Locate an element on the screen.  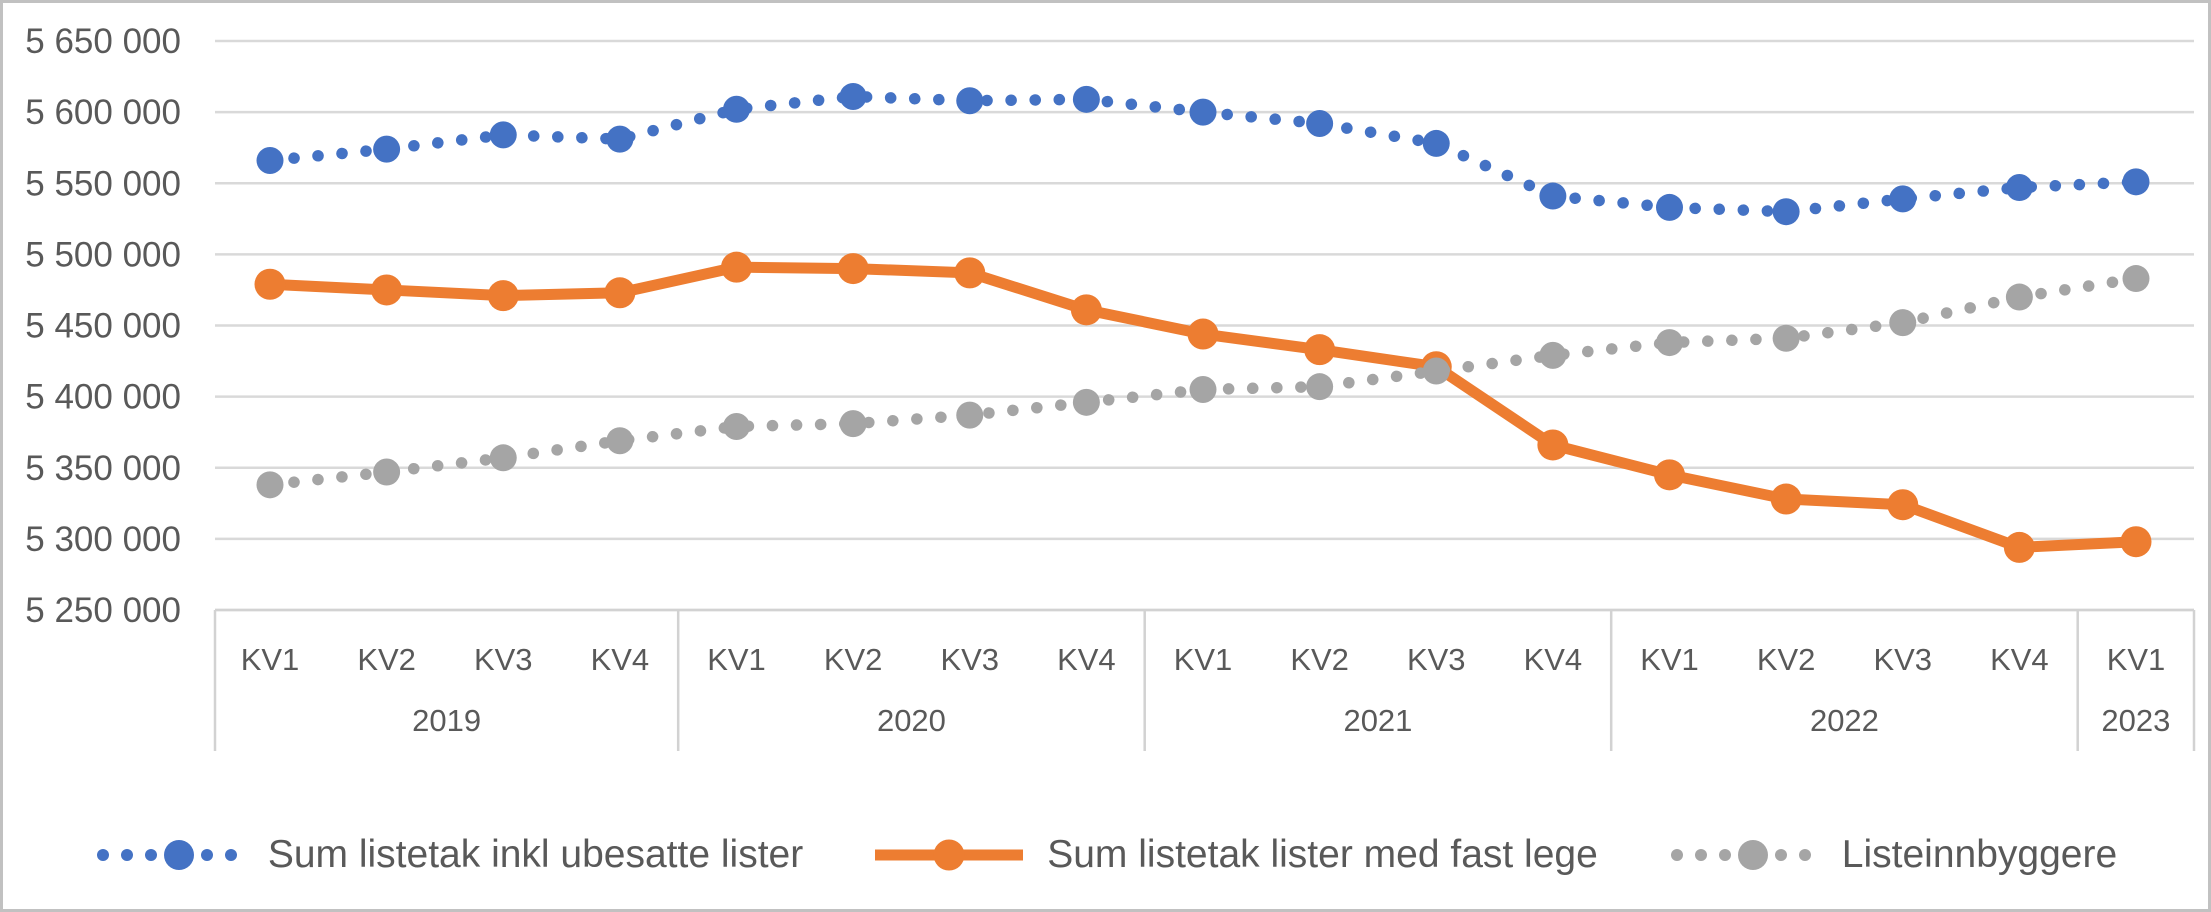
x-axis-year-label: 2021 is located at coordinates (1377, 720).